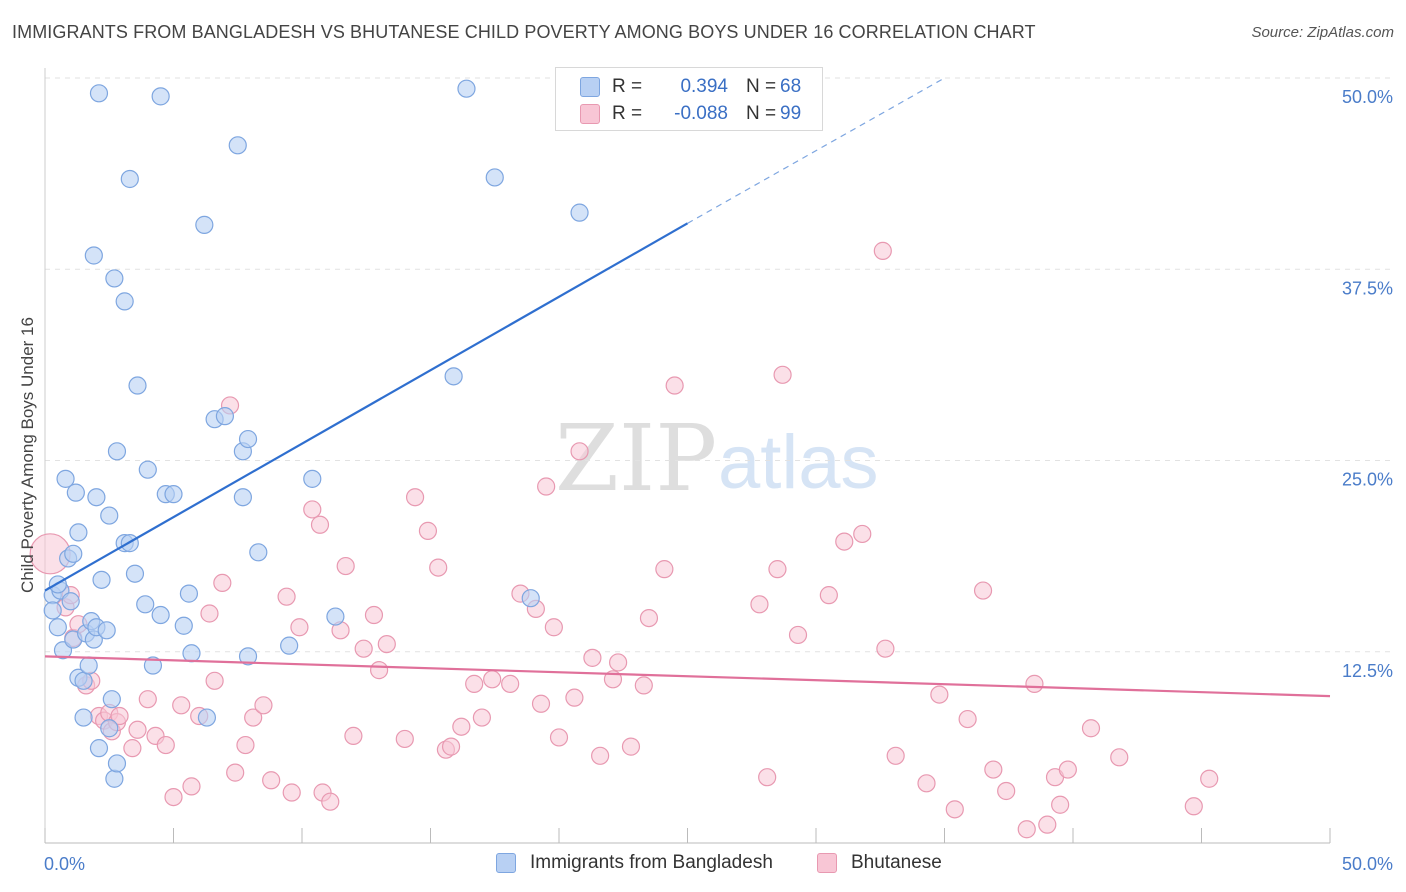 This screenshot has height=892, width=1406. Describe the element at coordinates (816, 150) in the screenshot. I see `bangladesh-trend-extension` at that location.